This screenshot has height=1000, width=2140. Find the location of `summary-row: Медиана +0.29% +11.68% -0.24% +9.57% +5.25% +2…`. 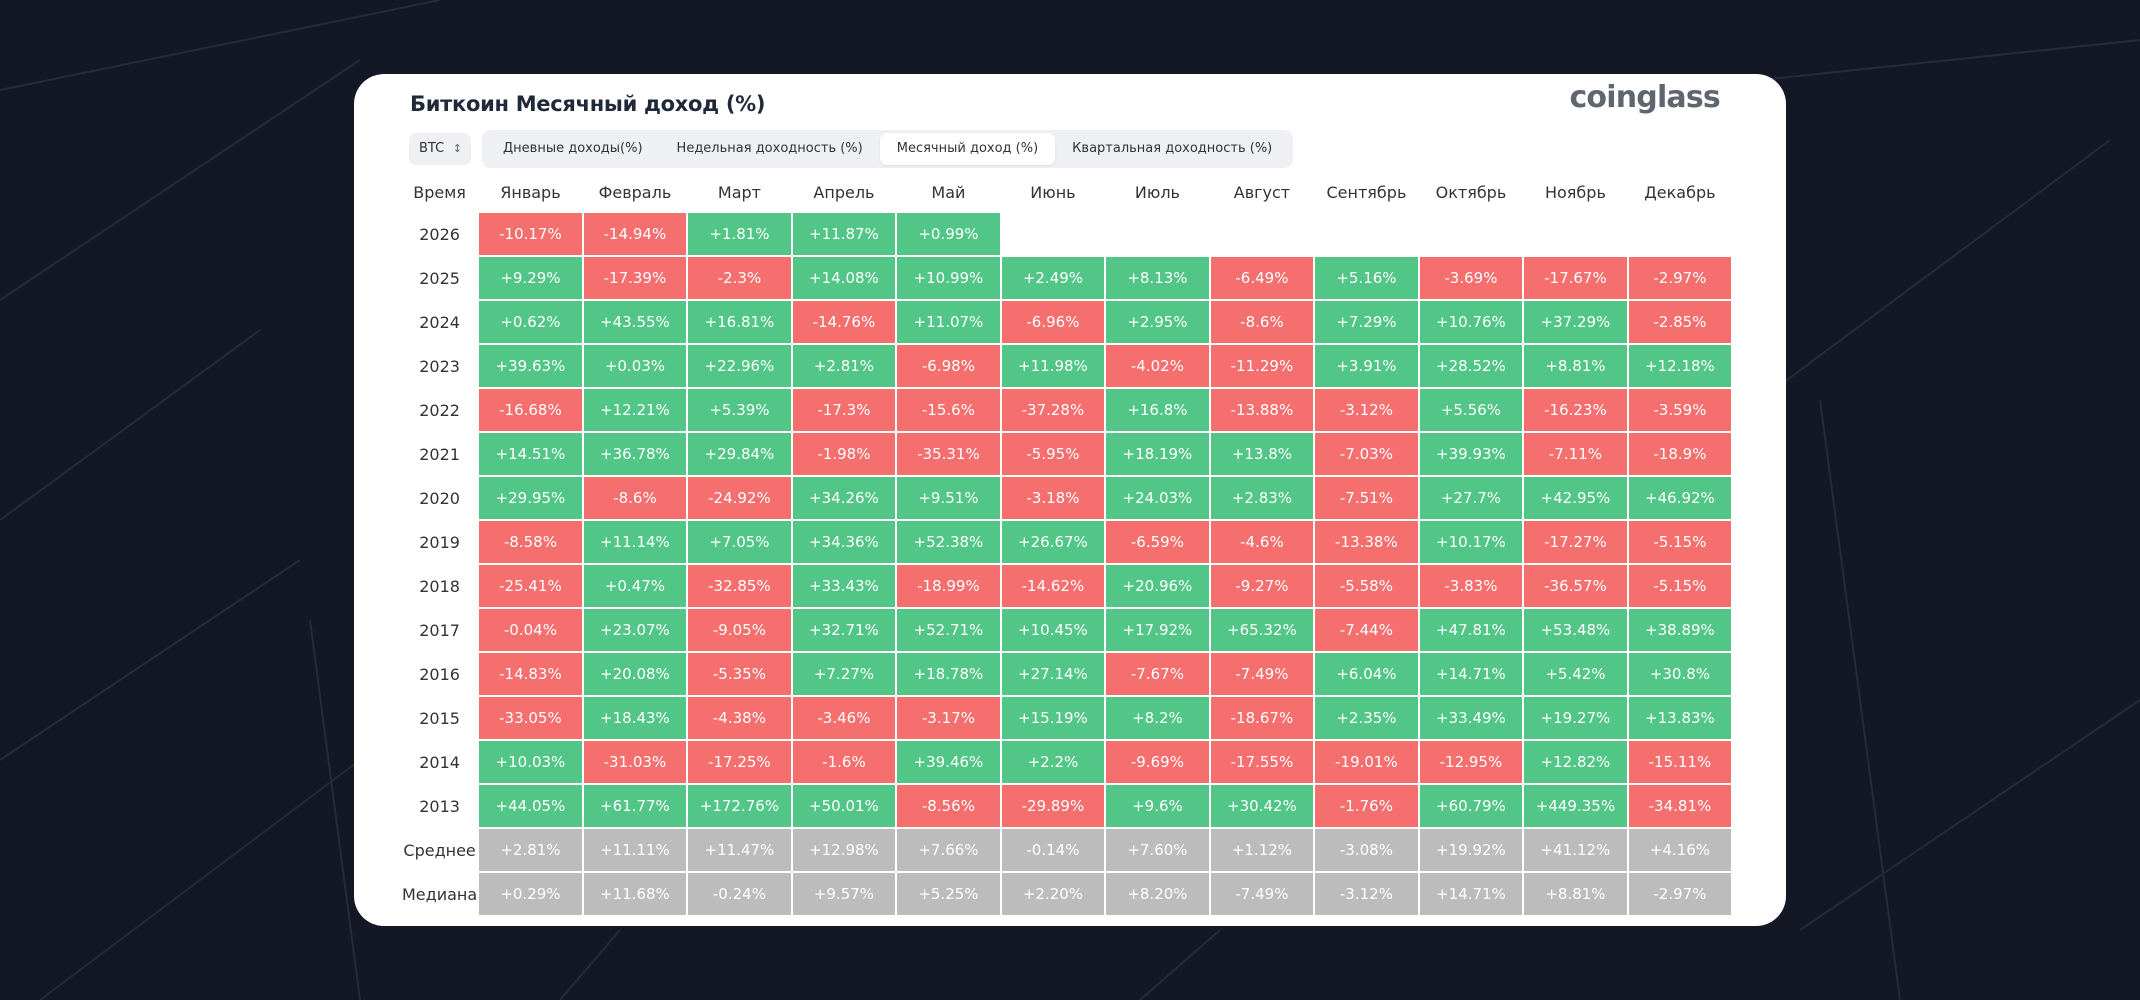

summary-row: Медиана +0.29% +11.68% -0.24% +9.57% +5.25% +2… is located at coordinates (1067, 894).